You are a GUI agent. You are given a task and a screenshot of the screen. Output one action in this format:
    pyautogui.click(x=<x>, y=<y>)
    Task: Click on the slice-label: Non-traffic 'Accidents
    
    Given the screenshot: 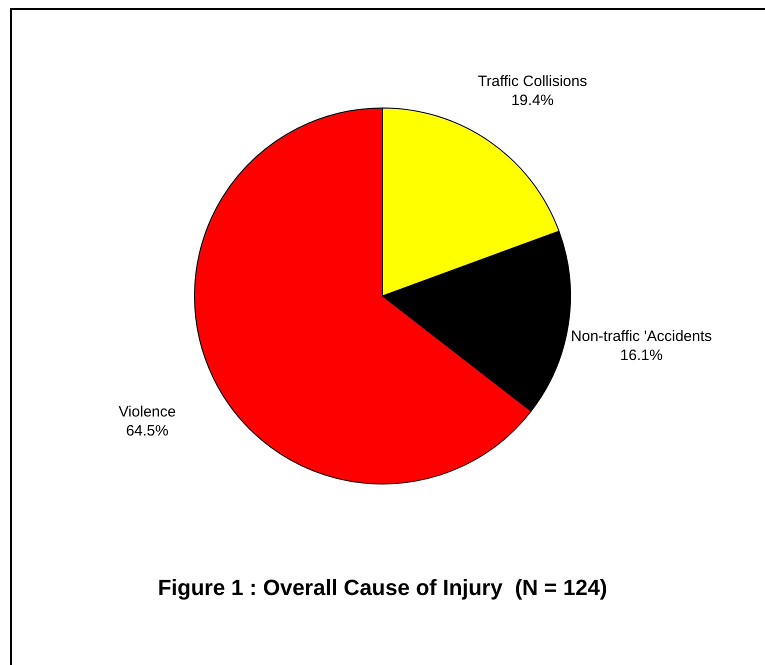 What is the action you would take?
    pyautogui.click(x=641, y=337)
    